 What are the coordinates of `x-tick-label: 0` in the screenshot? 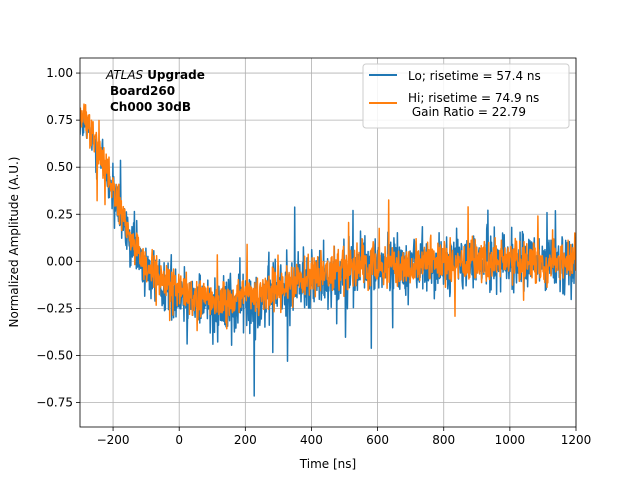 It's located at (179, 440).